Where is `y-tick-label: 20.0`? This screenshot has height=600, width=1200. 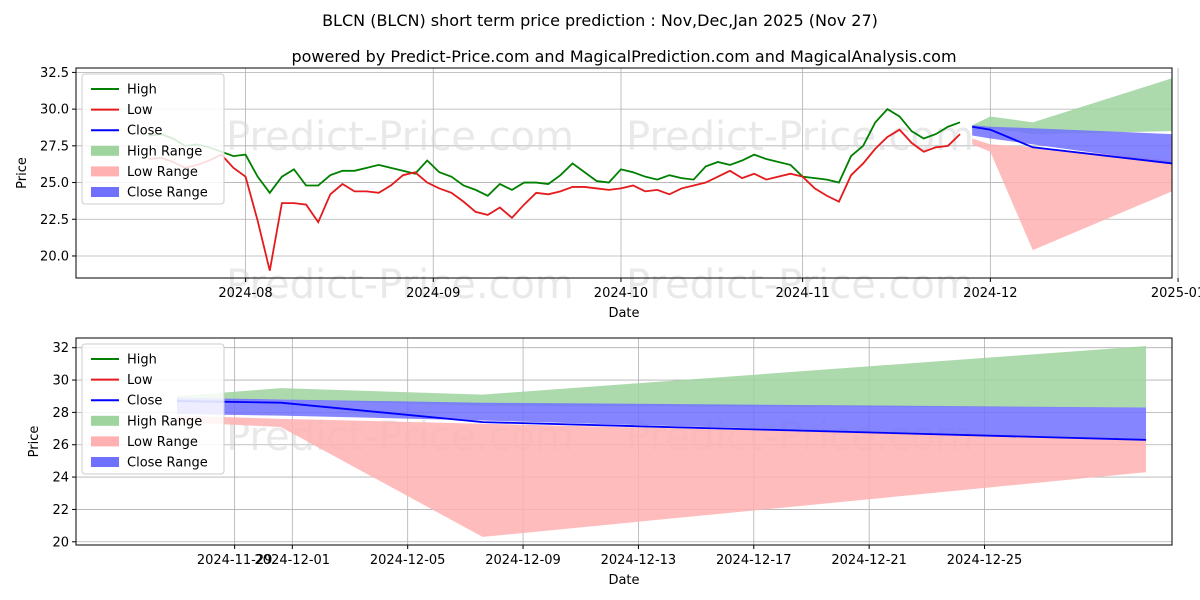
y-tick-label: 20.0 is located at coordinates (54, 256).